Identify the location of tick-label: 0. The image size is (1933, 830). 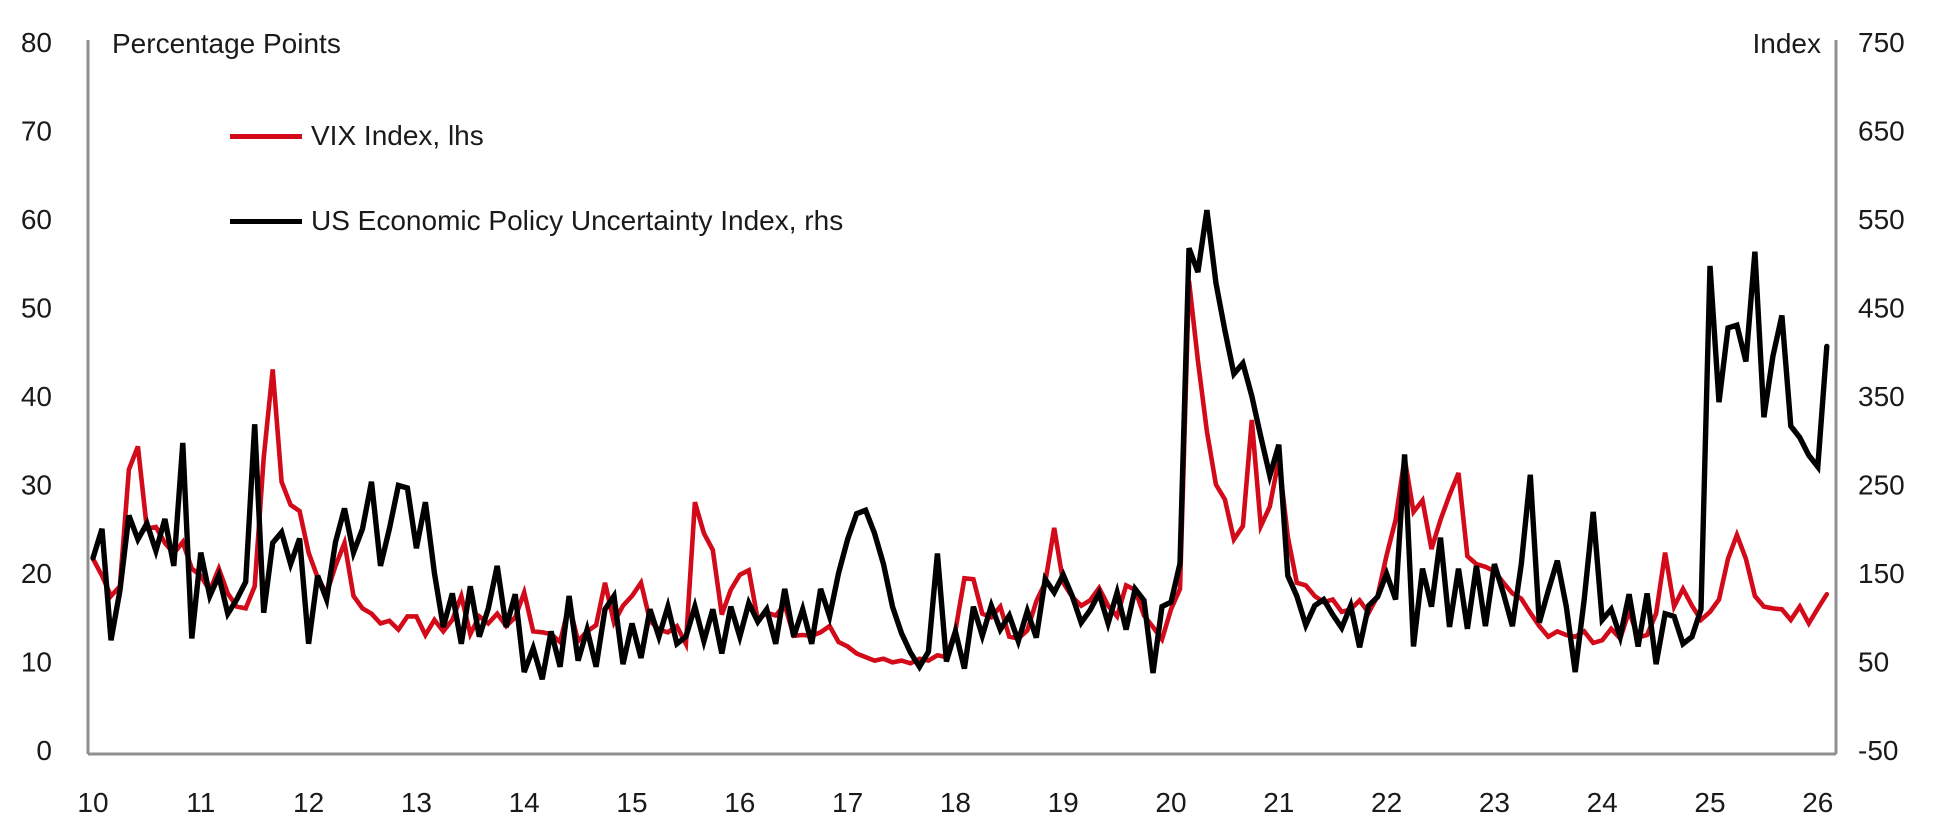
(44, 750).